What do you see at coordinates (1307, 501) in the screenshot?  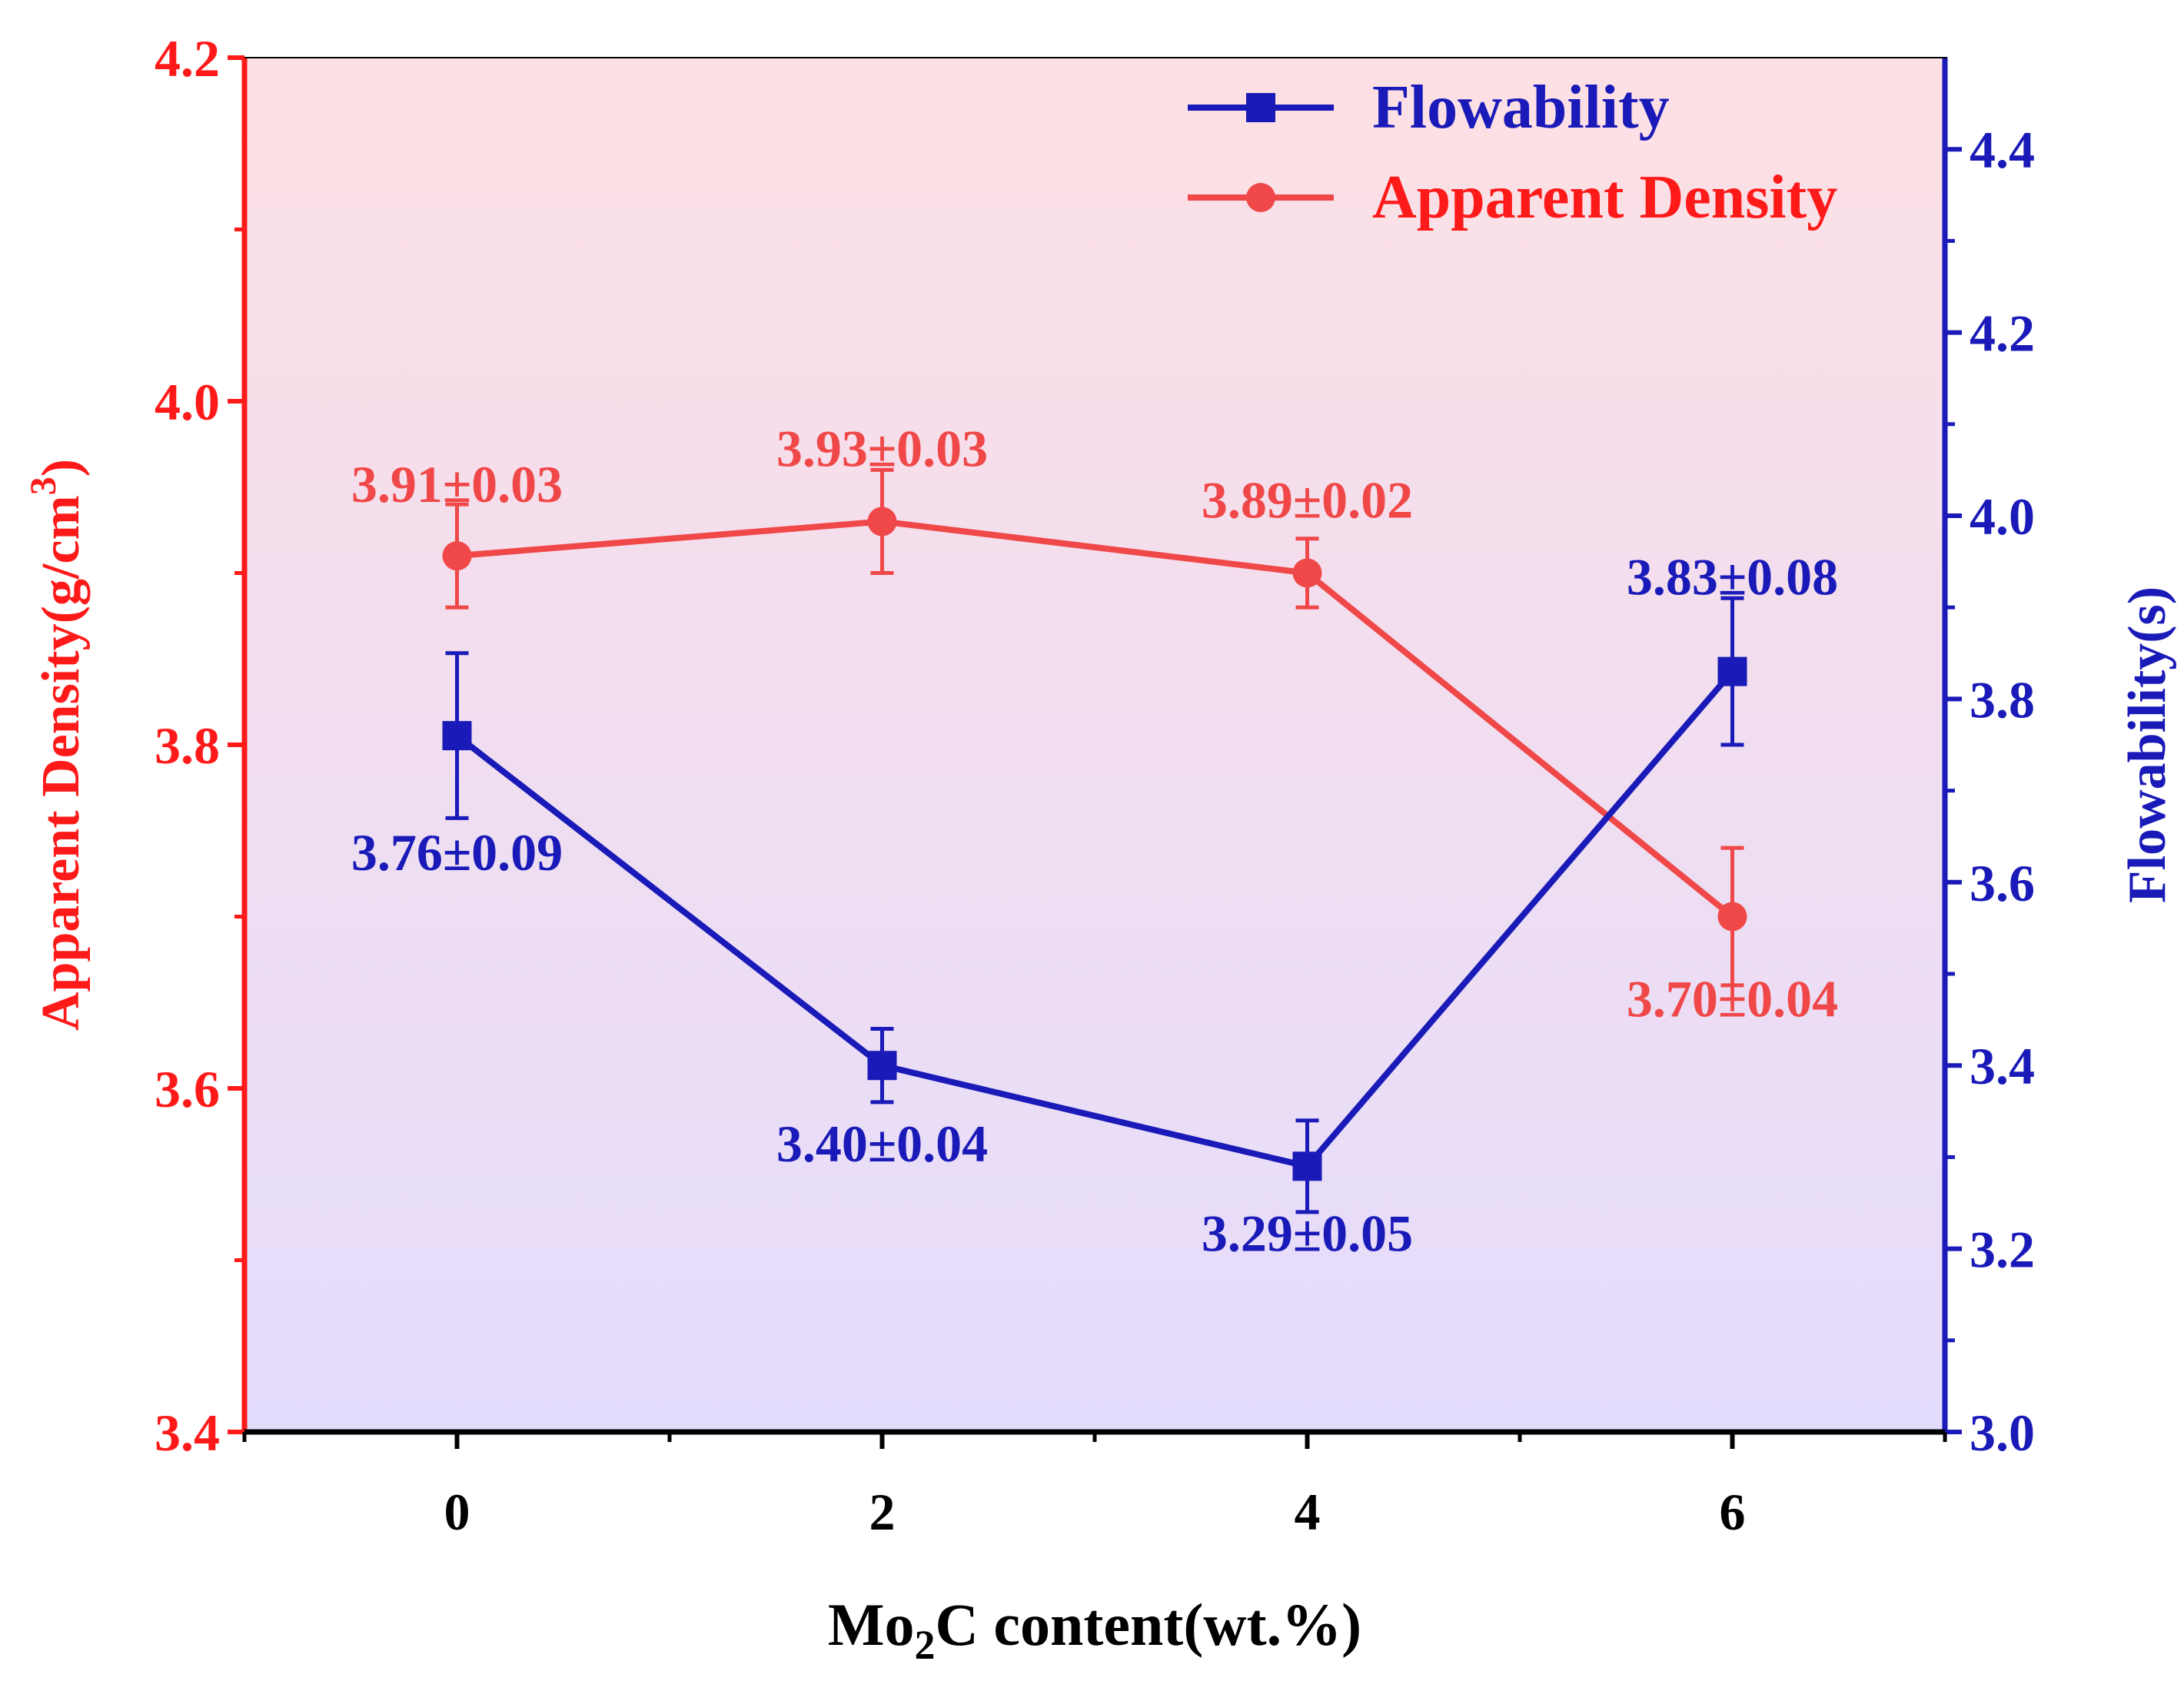 I see `apparent-density-data-label: 3.89±0.02` at bounding box center [1307, 501].